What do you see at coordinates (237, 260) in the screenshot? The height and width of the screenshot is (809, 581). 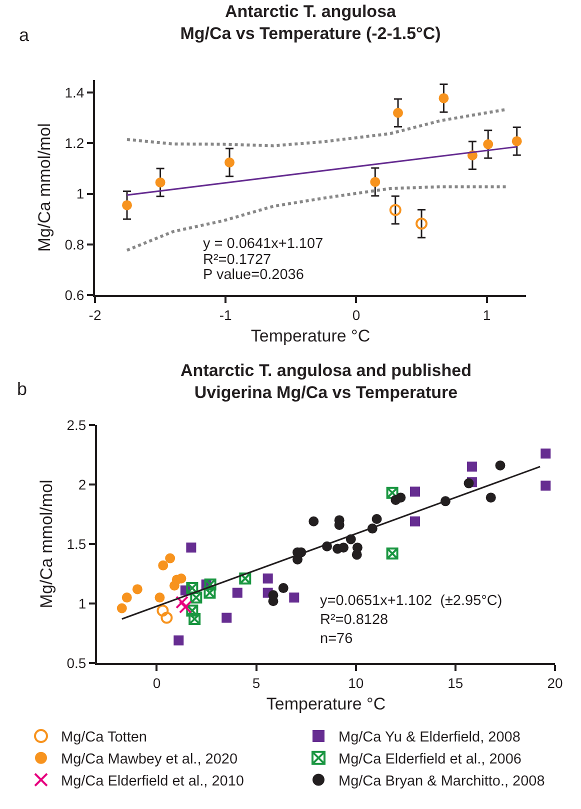 I see `annotation: R²=0.1727` at bounding box center [237, 260].